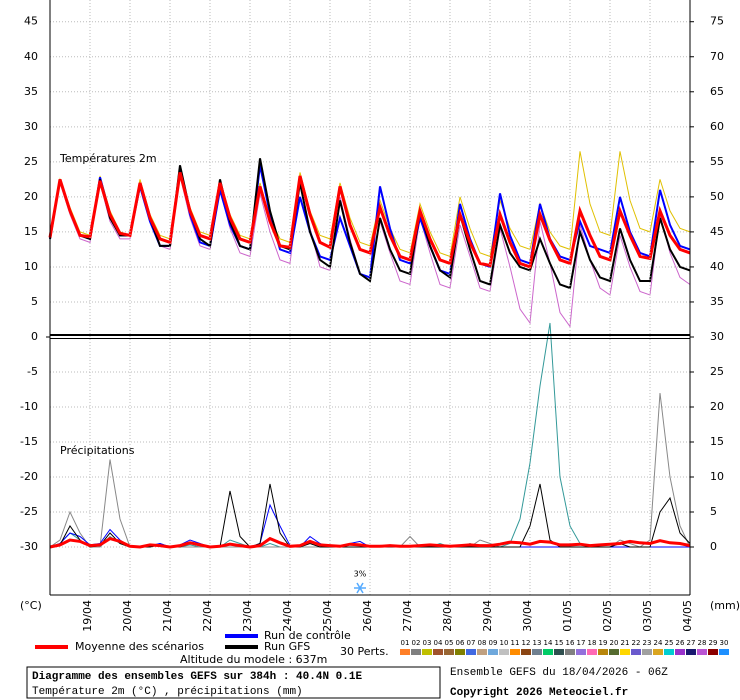 Image resolution: width=740 pixels, height=700 pixels. I want to click on y-tick-label: -5, so click(32, 371).